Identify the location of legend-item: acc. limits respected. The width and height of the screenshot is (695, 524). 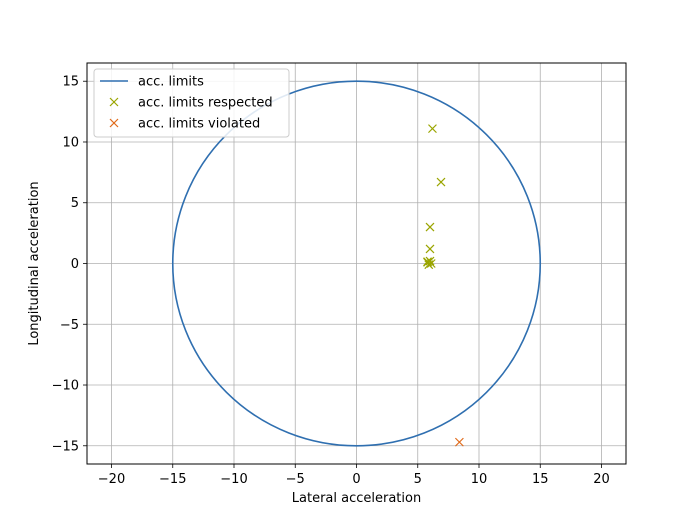
(191, 103).